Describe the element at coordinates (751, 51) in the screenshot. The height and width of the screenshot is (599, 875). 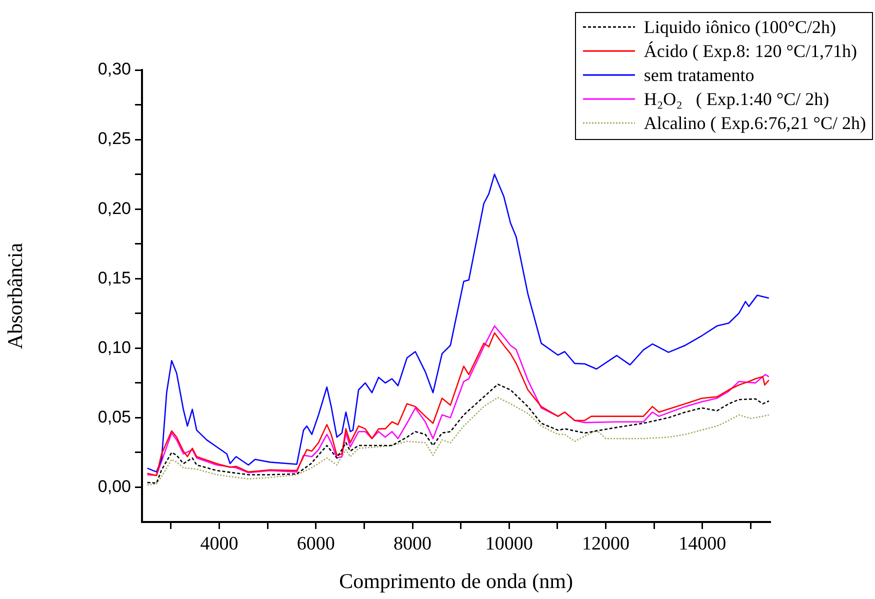
I see `legend-label: Ácido ( Exp.8: 120 °C/1,71h)` at that location.